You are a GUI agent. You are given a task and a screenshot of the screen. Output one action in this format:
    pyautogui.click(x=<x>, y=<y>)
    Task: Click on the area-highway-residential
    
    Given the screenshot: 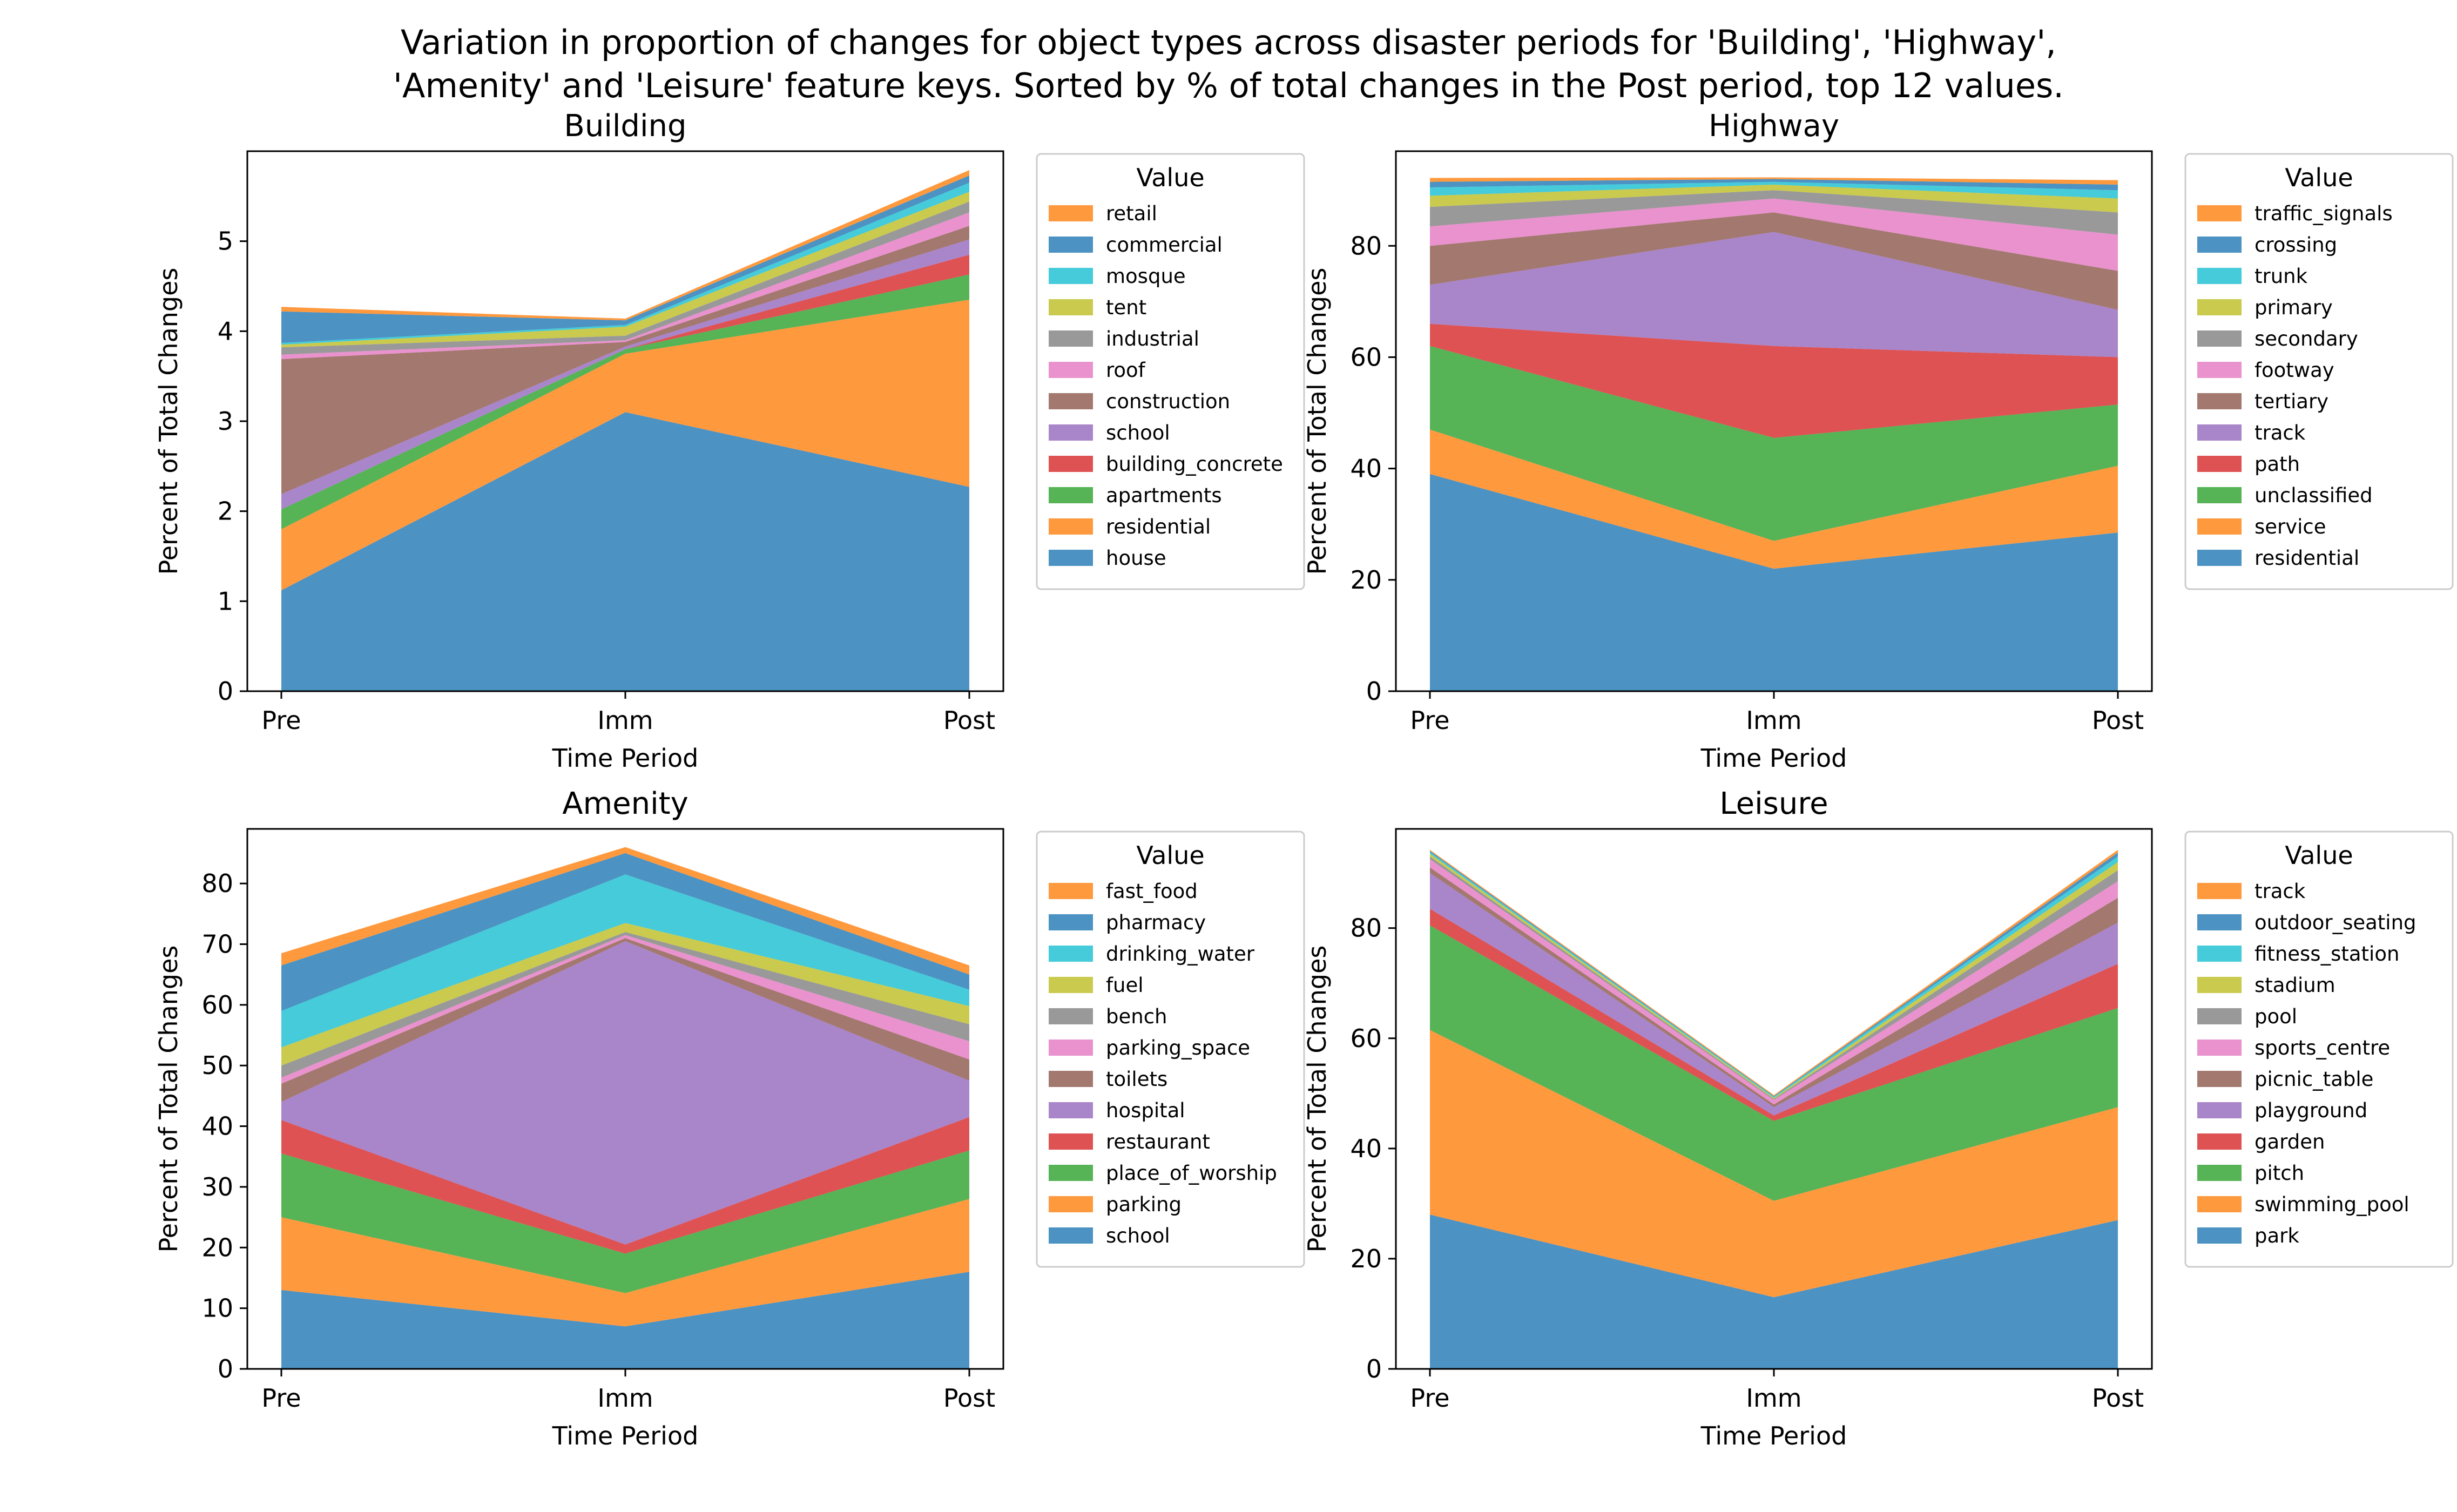 What is the action you would take?
    pyautogui.click(x=1774, y=582)
    